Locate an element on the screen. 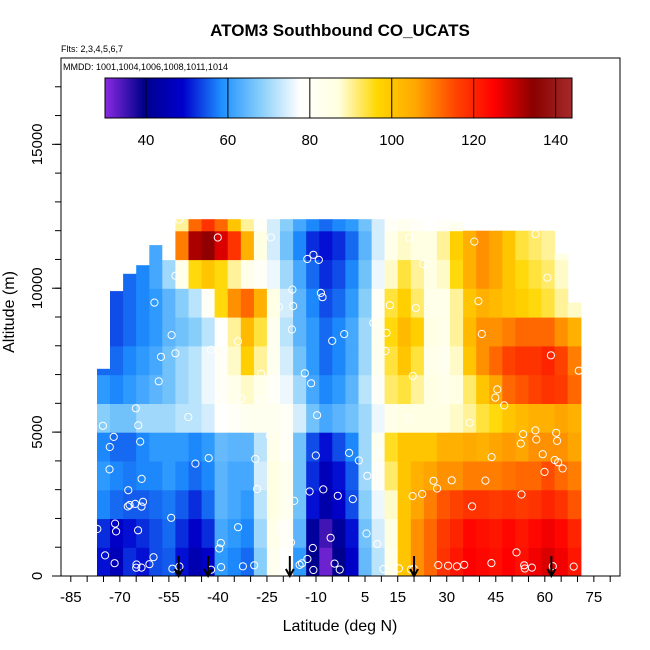  x-axis-tick-label: -85 is located at coordinates (71, 597).